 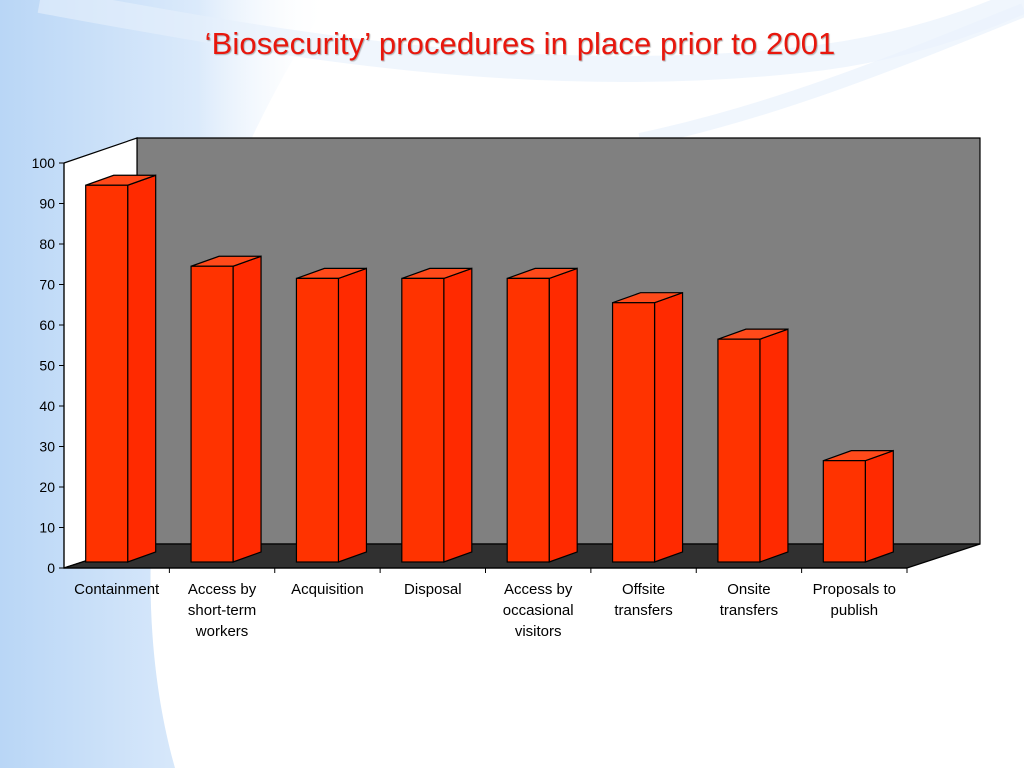 What do you see at coordinates (222, 631) in the screenshot?
I see `x-tick-label-line: workers` at bounding box center [222, 631].